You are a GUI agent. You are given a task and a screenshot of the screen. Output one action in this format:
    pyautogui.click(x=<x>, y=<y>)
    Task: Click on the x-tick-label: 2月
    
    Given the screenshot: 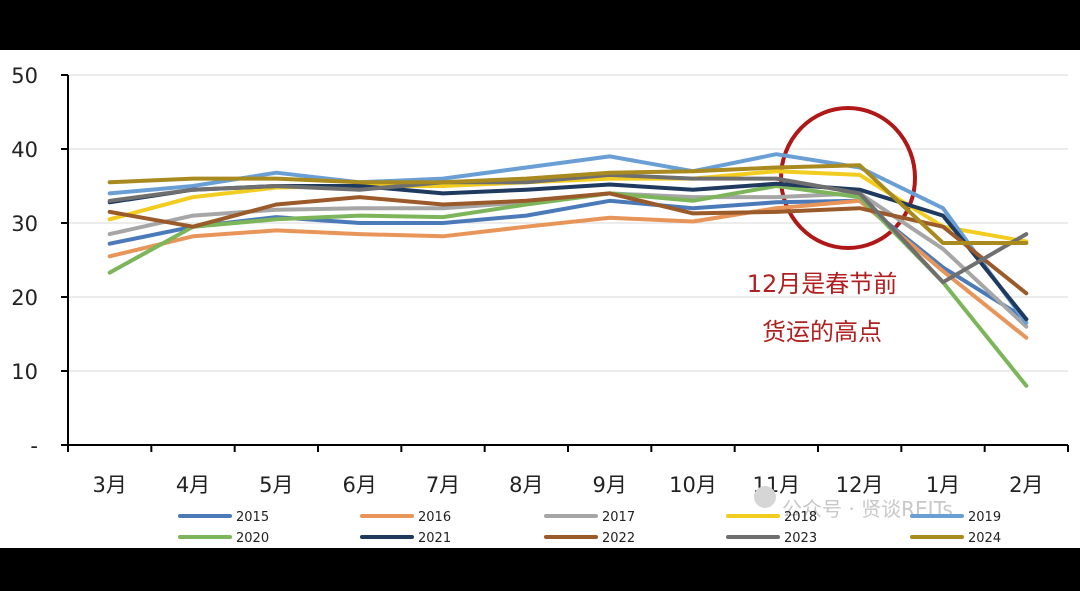 What is the action you would take?
    pyautogui.click(x=1026, y=485)
    